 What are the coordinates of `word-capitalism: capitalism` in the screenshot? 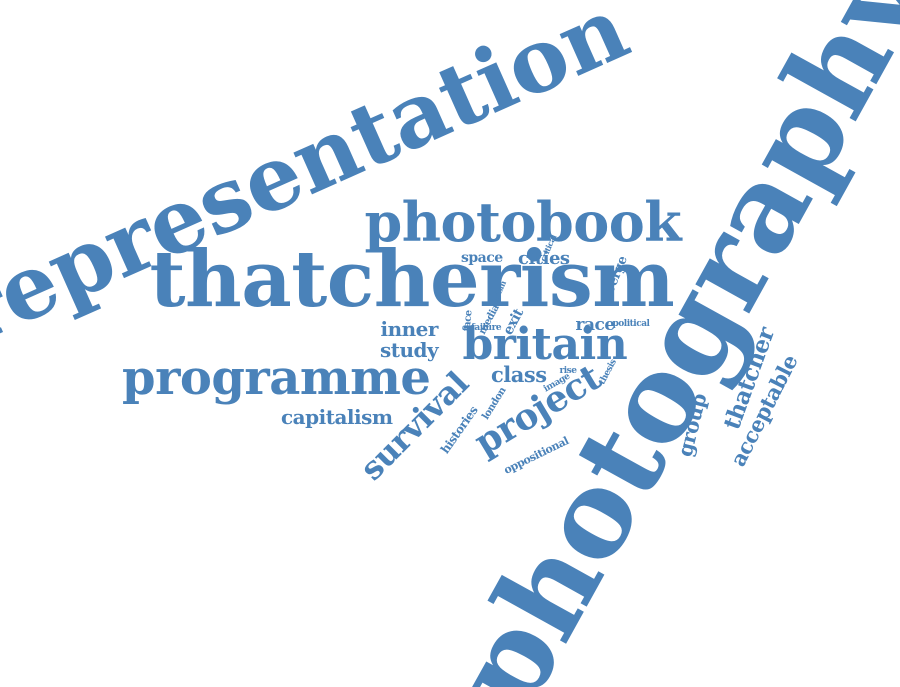 It's located at (337, 417).